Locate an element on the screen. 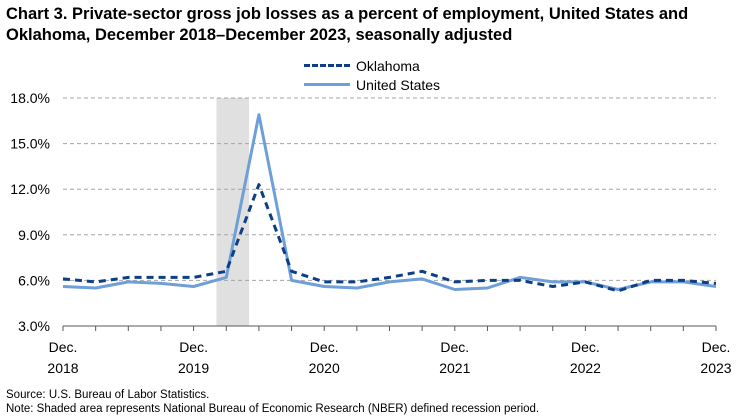 This screenshot has width=751, height=420. legend-item-united-states: United States is located at coordinates (372, 84).